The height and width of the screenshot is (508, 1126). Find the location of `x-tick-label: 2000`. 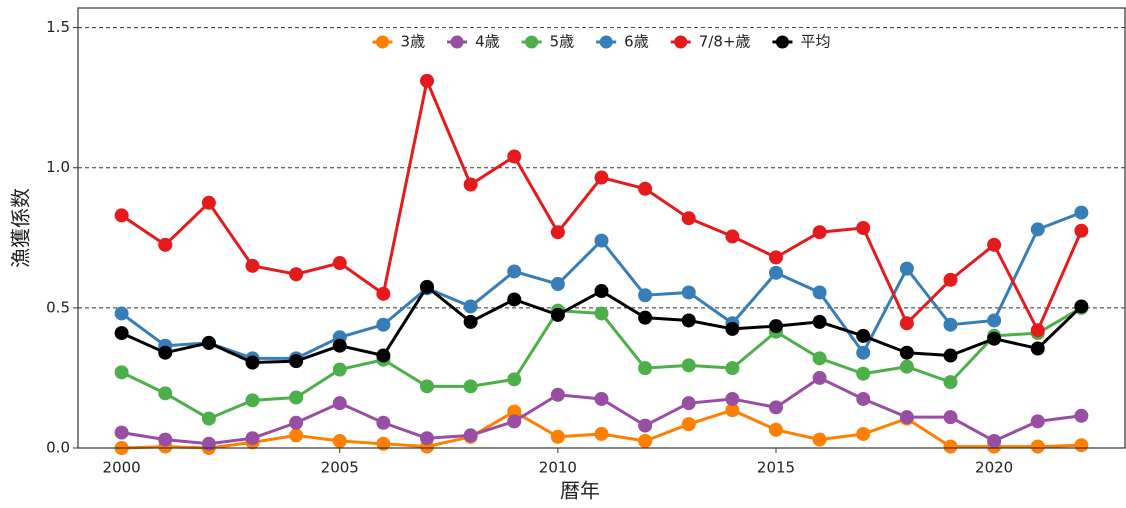

x-tick-label: 2000 is located at coordinates (122, 468).